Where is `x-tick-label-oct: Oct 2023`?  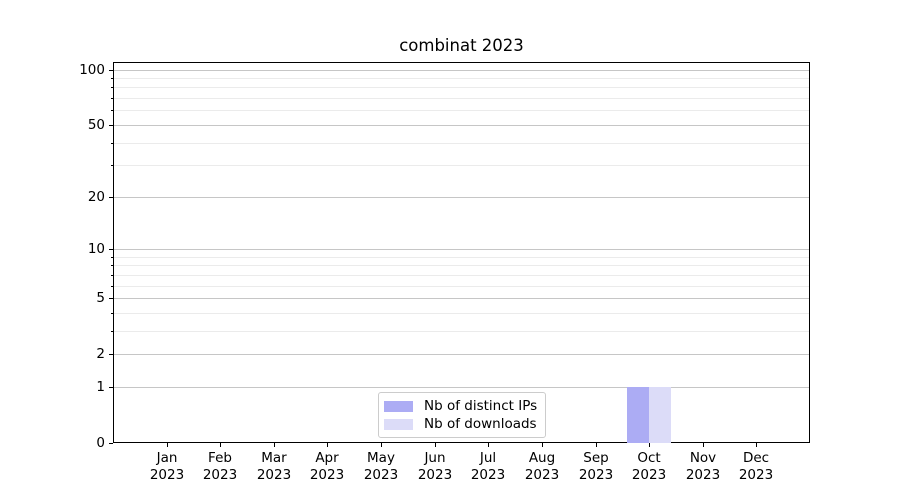
x-tick-label-oct: Oct 2023 is located at coordinates (649, 466).